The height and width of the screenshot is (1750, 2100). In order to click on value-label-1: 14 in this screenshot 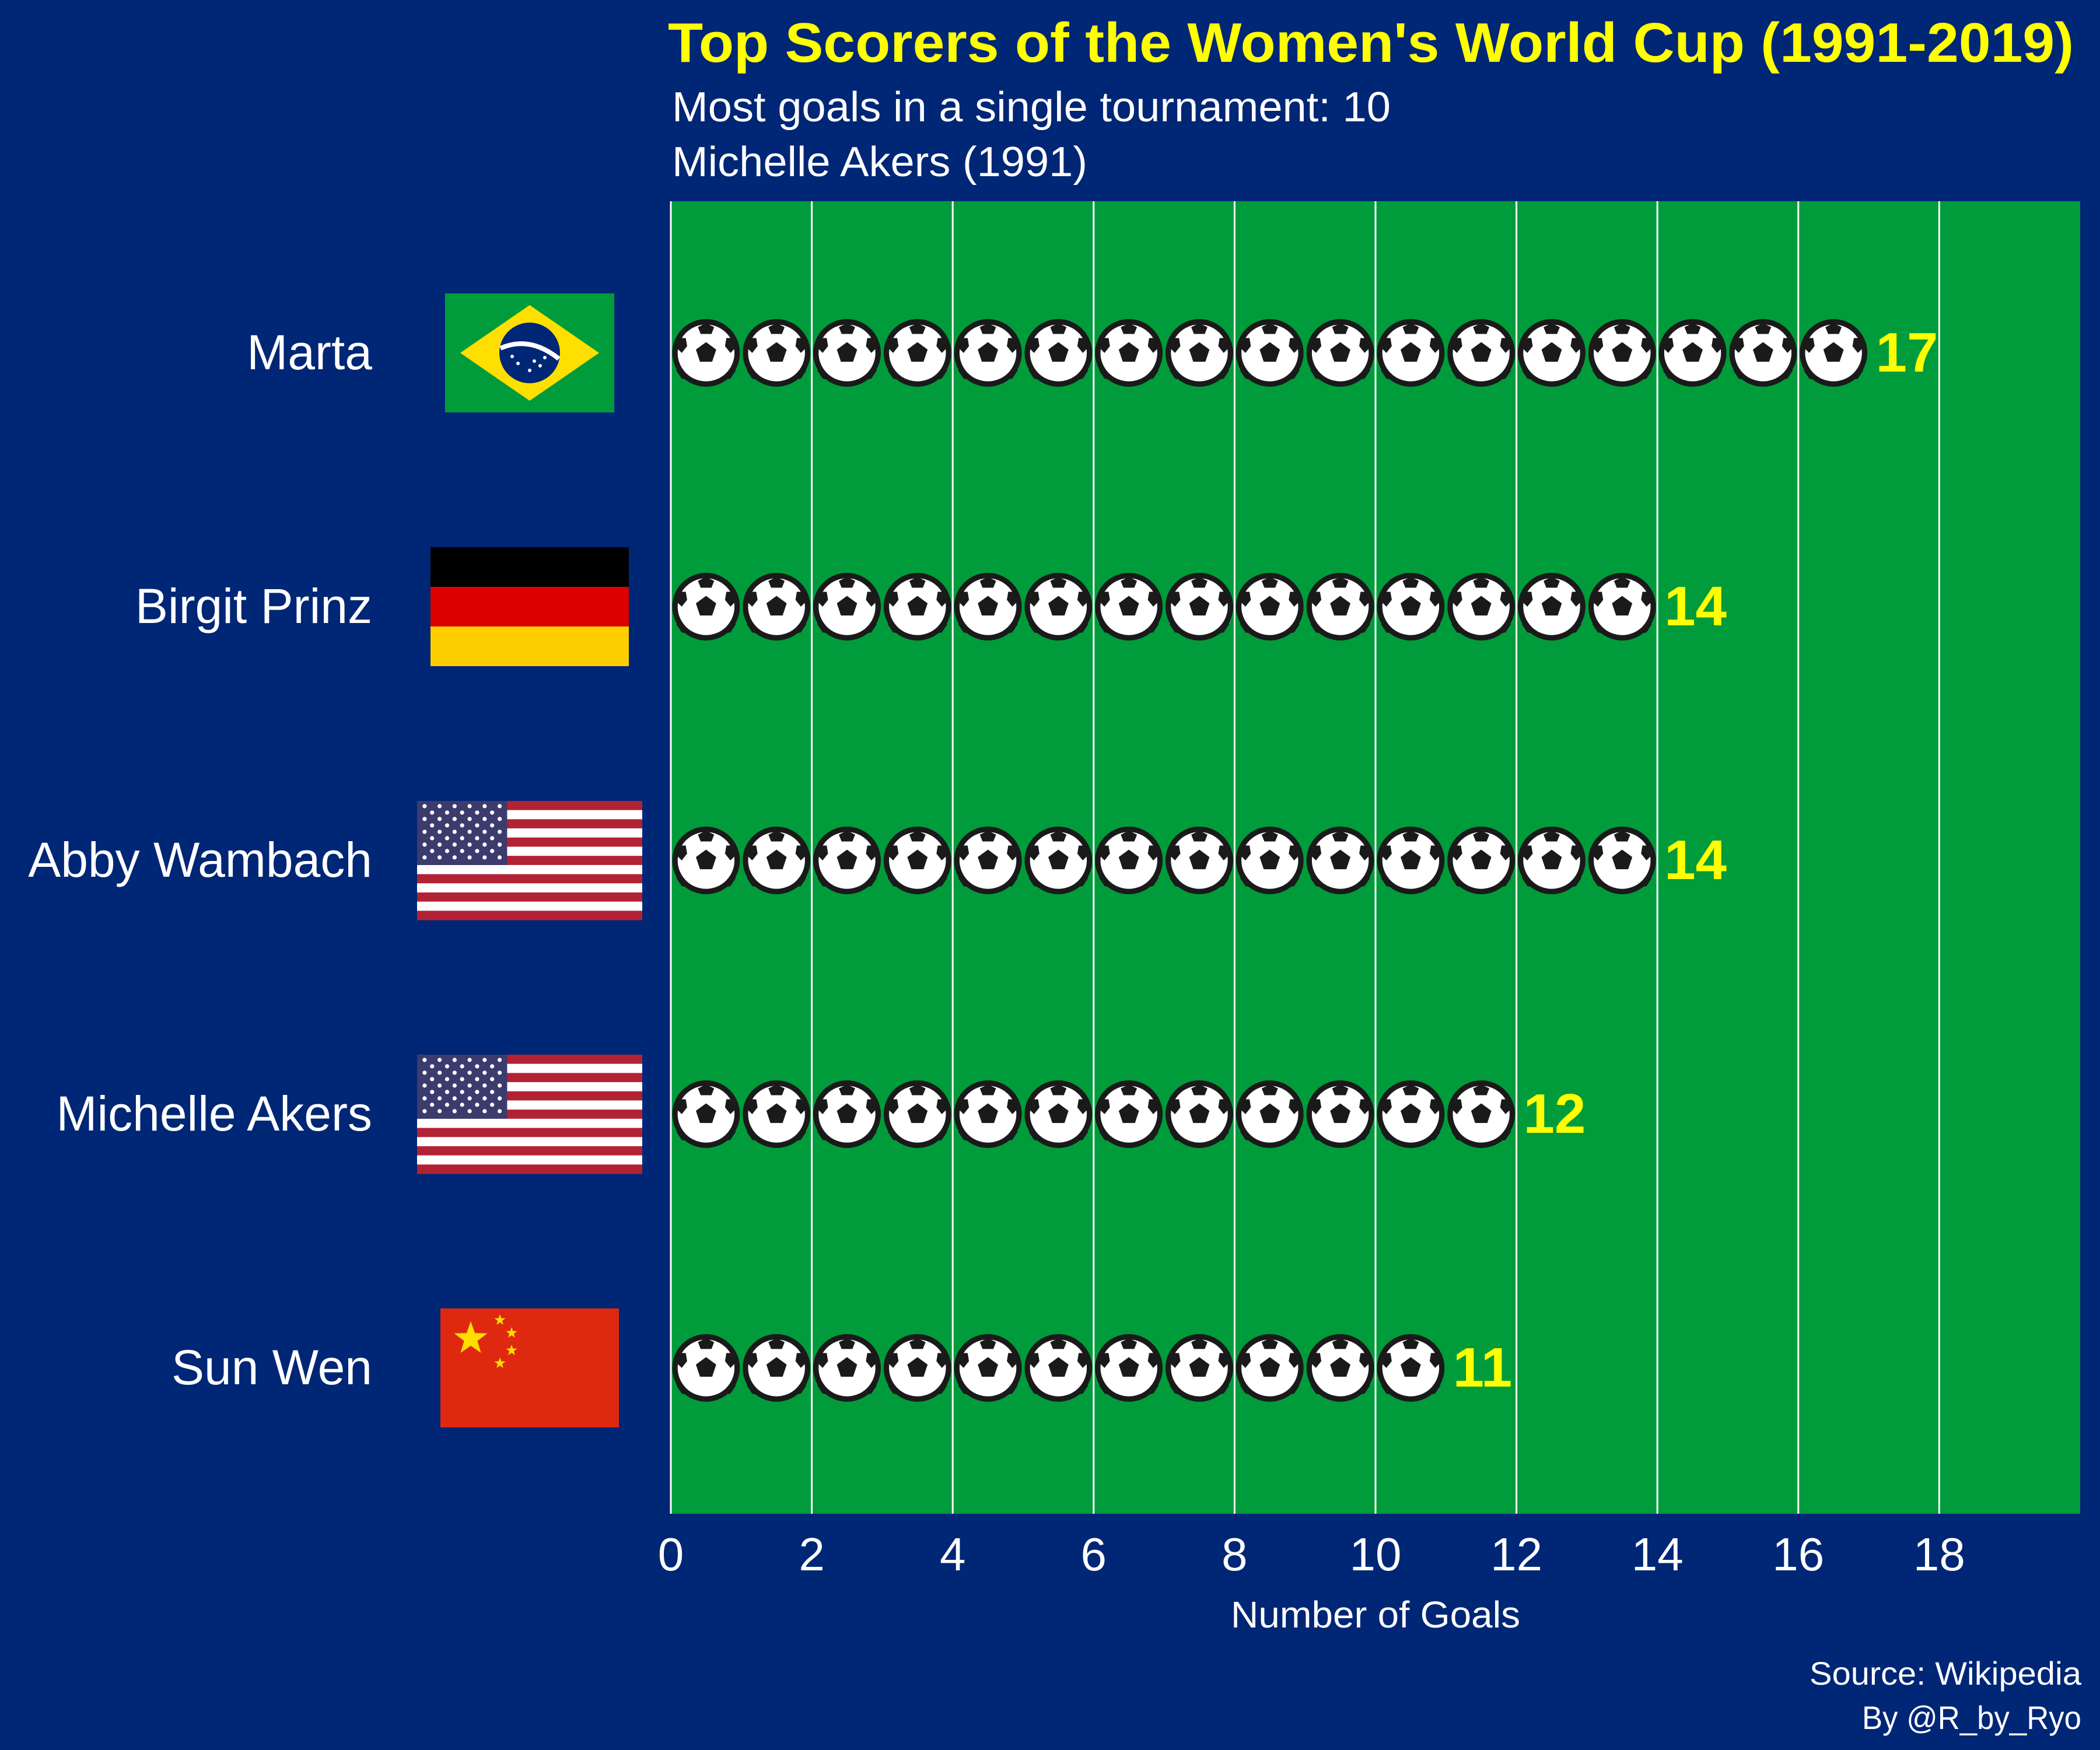, I will do `click(1695, 606)`.